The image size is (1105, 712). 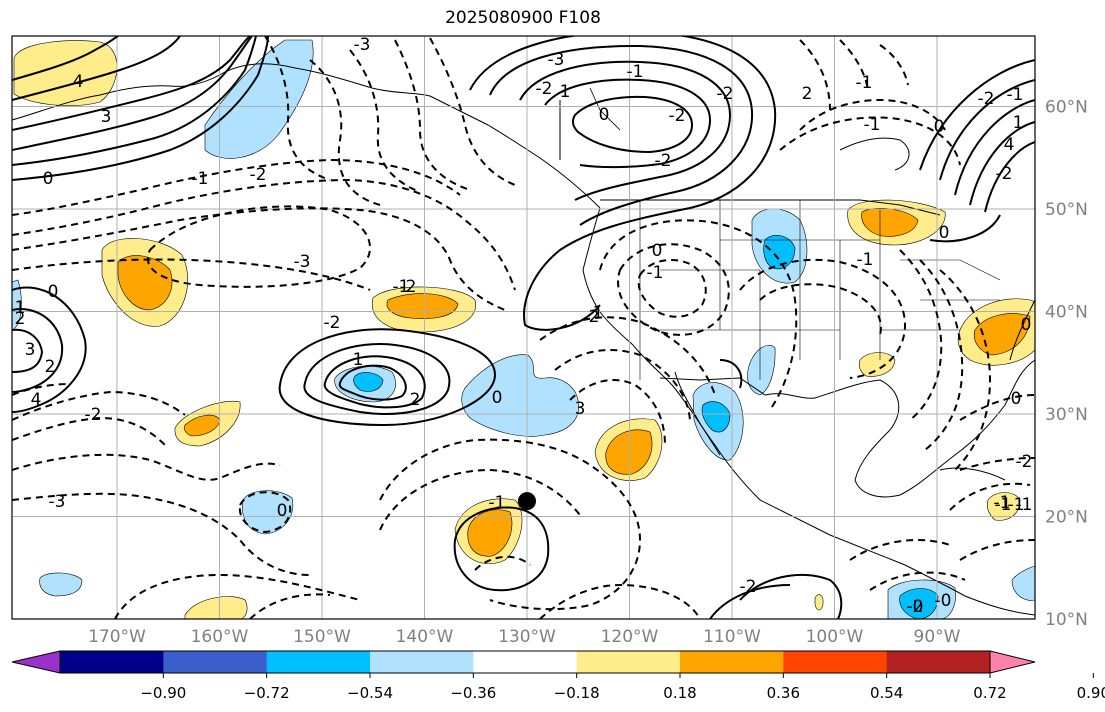 What do you see at coordinates (322, 637) in the screenshot?
I see `lon-tick-label: 150°W` at bounding box center [322, 637].